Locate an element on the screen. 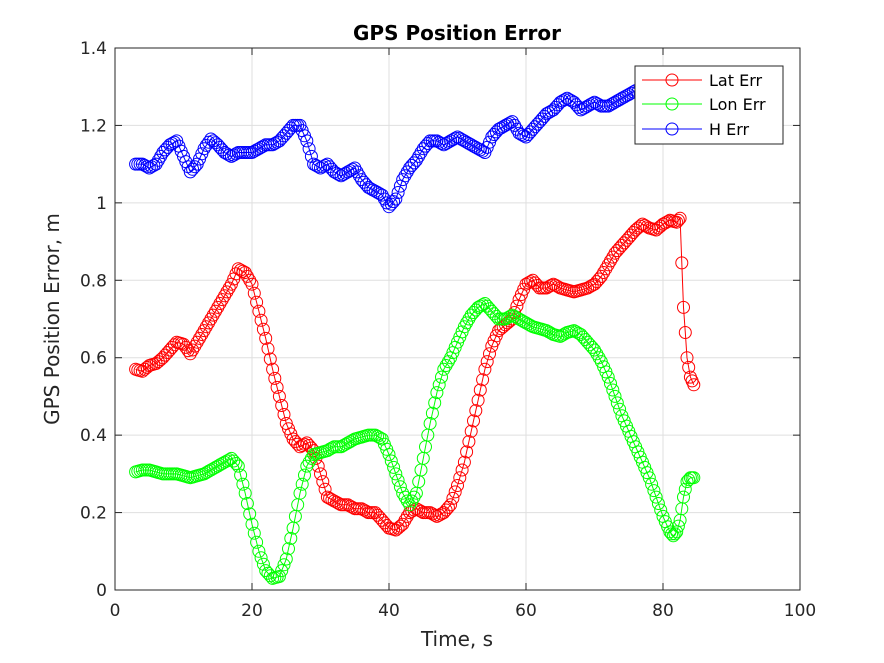  y-axis-label: GPS Position Error, m is located at coordinates (52, 319).